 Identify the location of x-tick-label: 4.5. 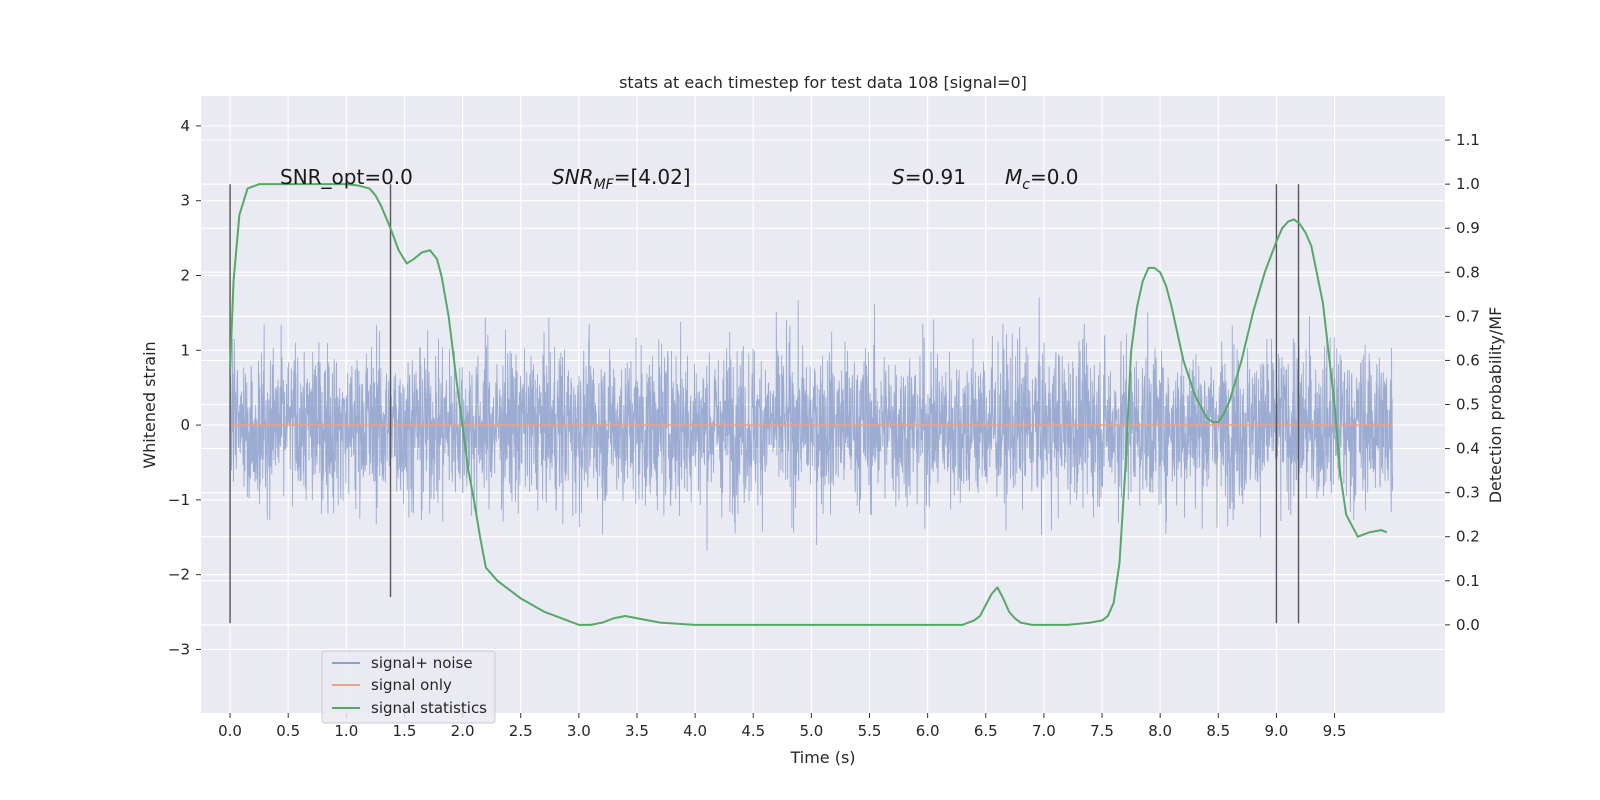
(753, 731).